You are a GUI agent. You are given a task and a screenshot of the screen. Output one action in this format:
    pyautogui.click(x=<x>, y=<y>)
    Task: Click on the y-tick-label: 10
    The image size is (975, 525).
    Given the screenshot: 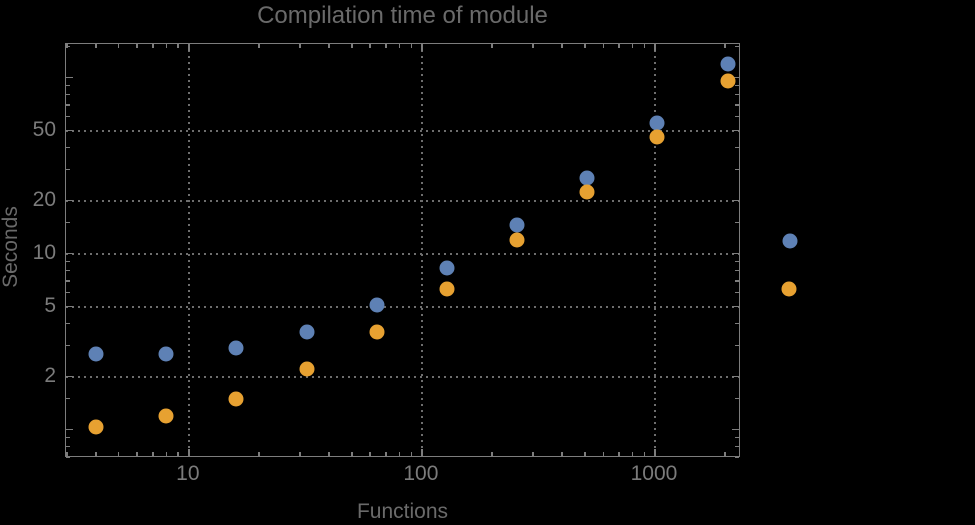 What is the action you would take?
    pyautogui.click(x=44, y=252)
    